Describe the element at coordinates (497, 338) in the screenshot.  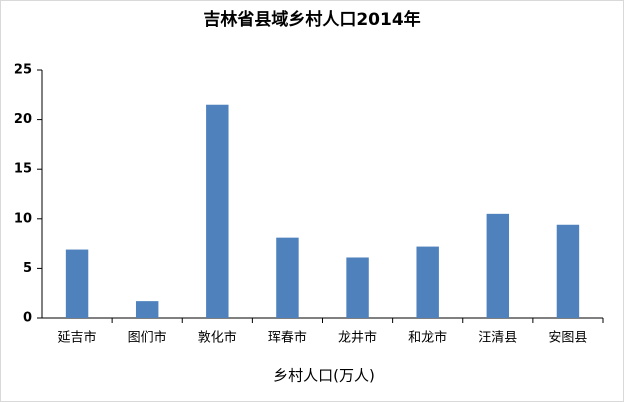
I see `x-tick-label: 汪清县` at that location.